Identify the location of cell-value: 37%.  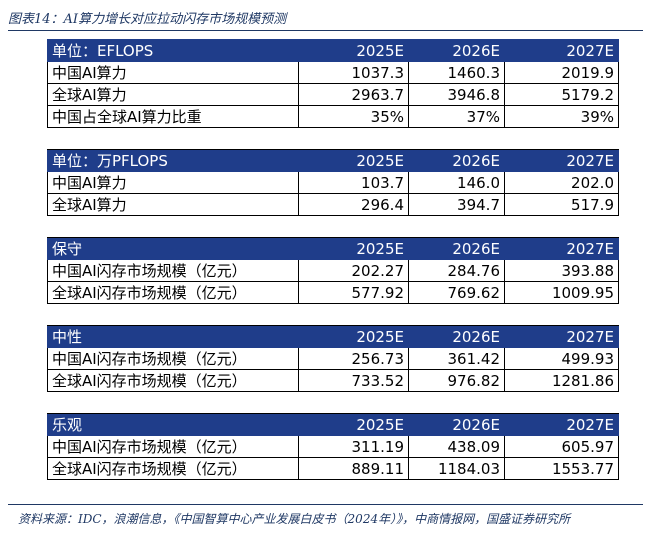
(456, 116).